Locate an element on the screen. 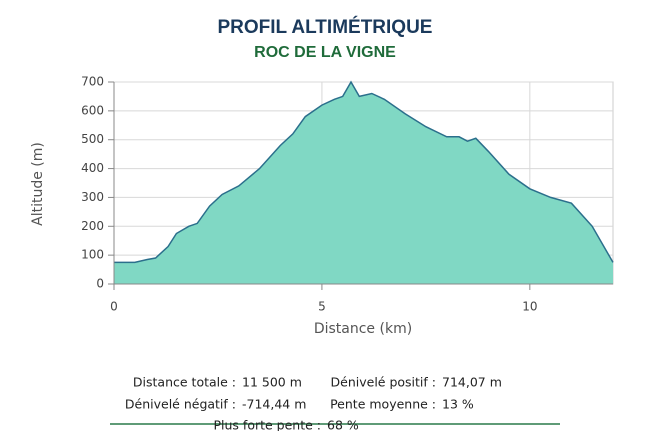 This screenshot has height=431, width=650. chart-title: PROFIL ALTIMÉTRIQUE is located at coordinates (325, 27).